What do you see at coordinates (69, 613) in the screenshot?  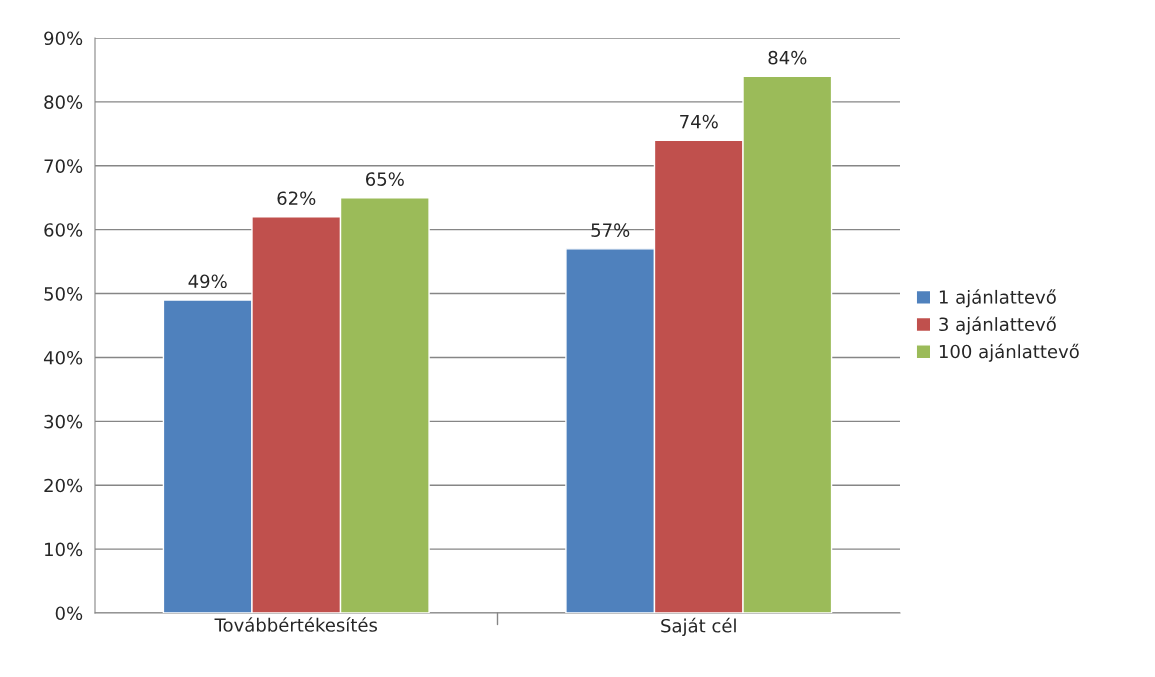 I see `y-tick-label: 0%` at bounding box center [69, 613].